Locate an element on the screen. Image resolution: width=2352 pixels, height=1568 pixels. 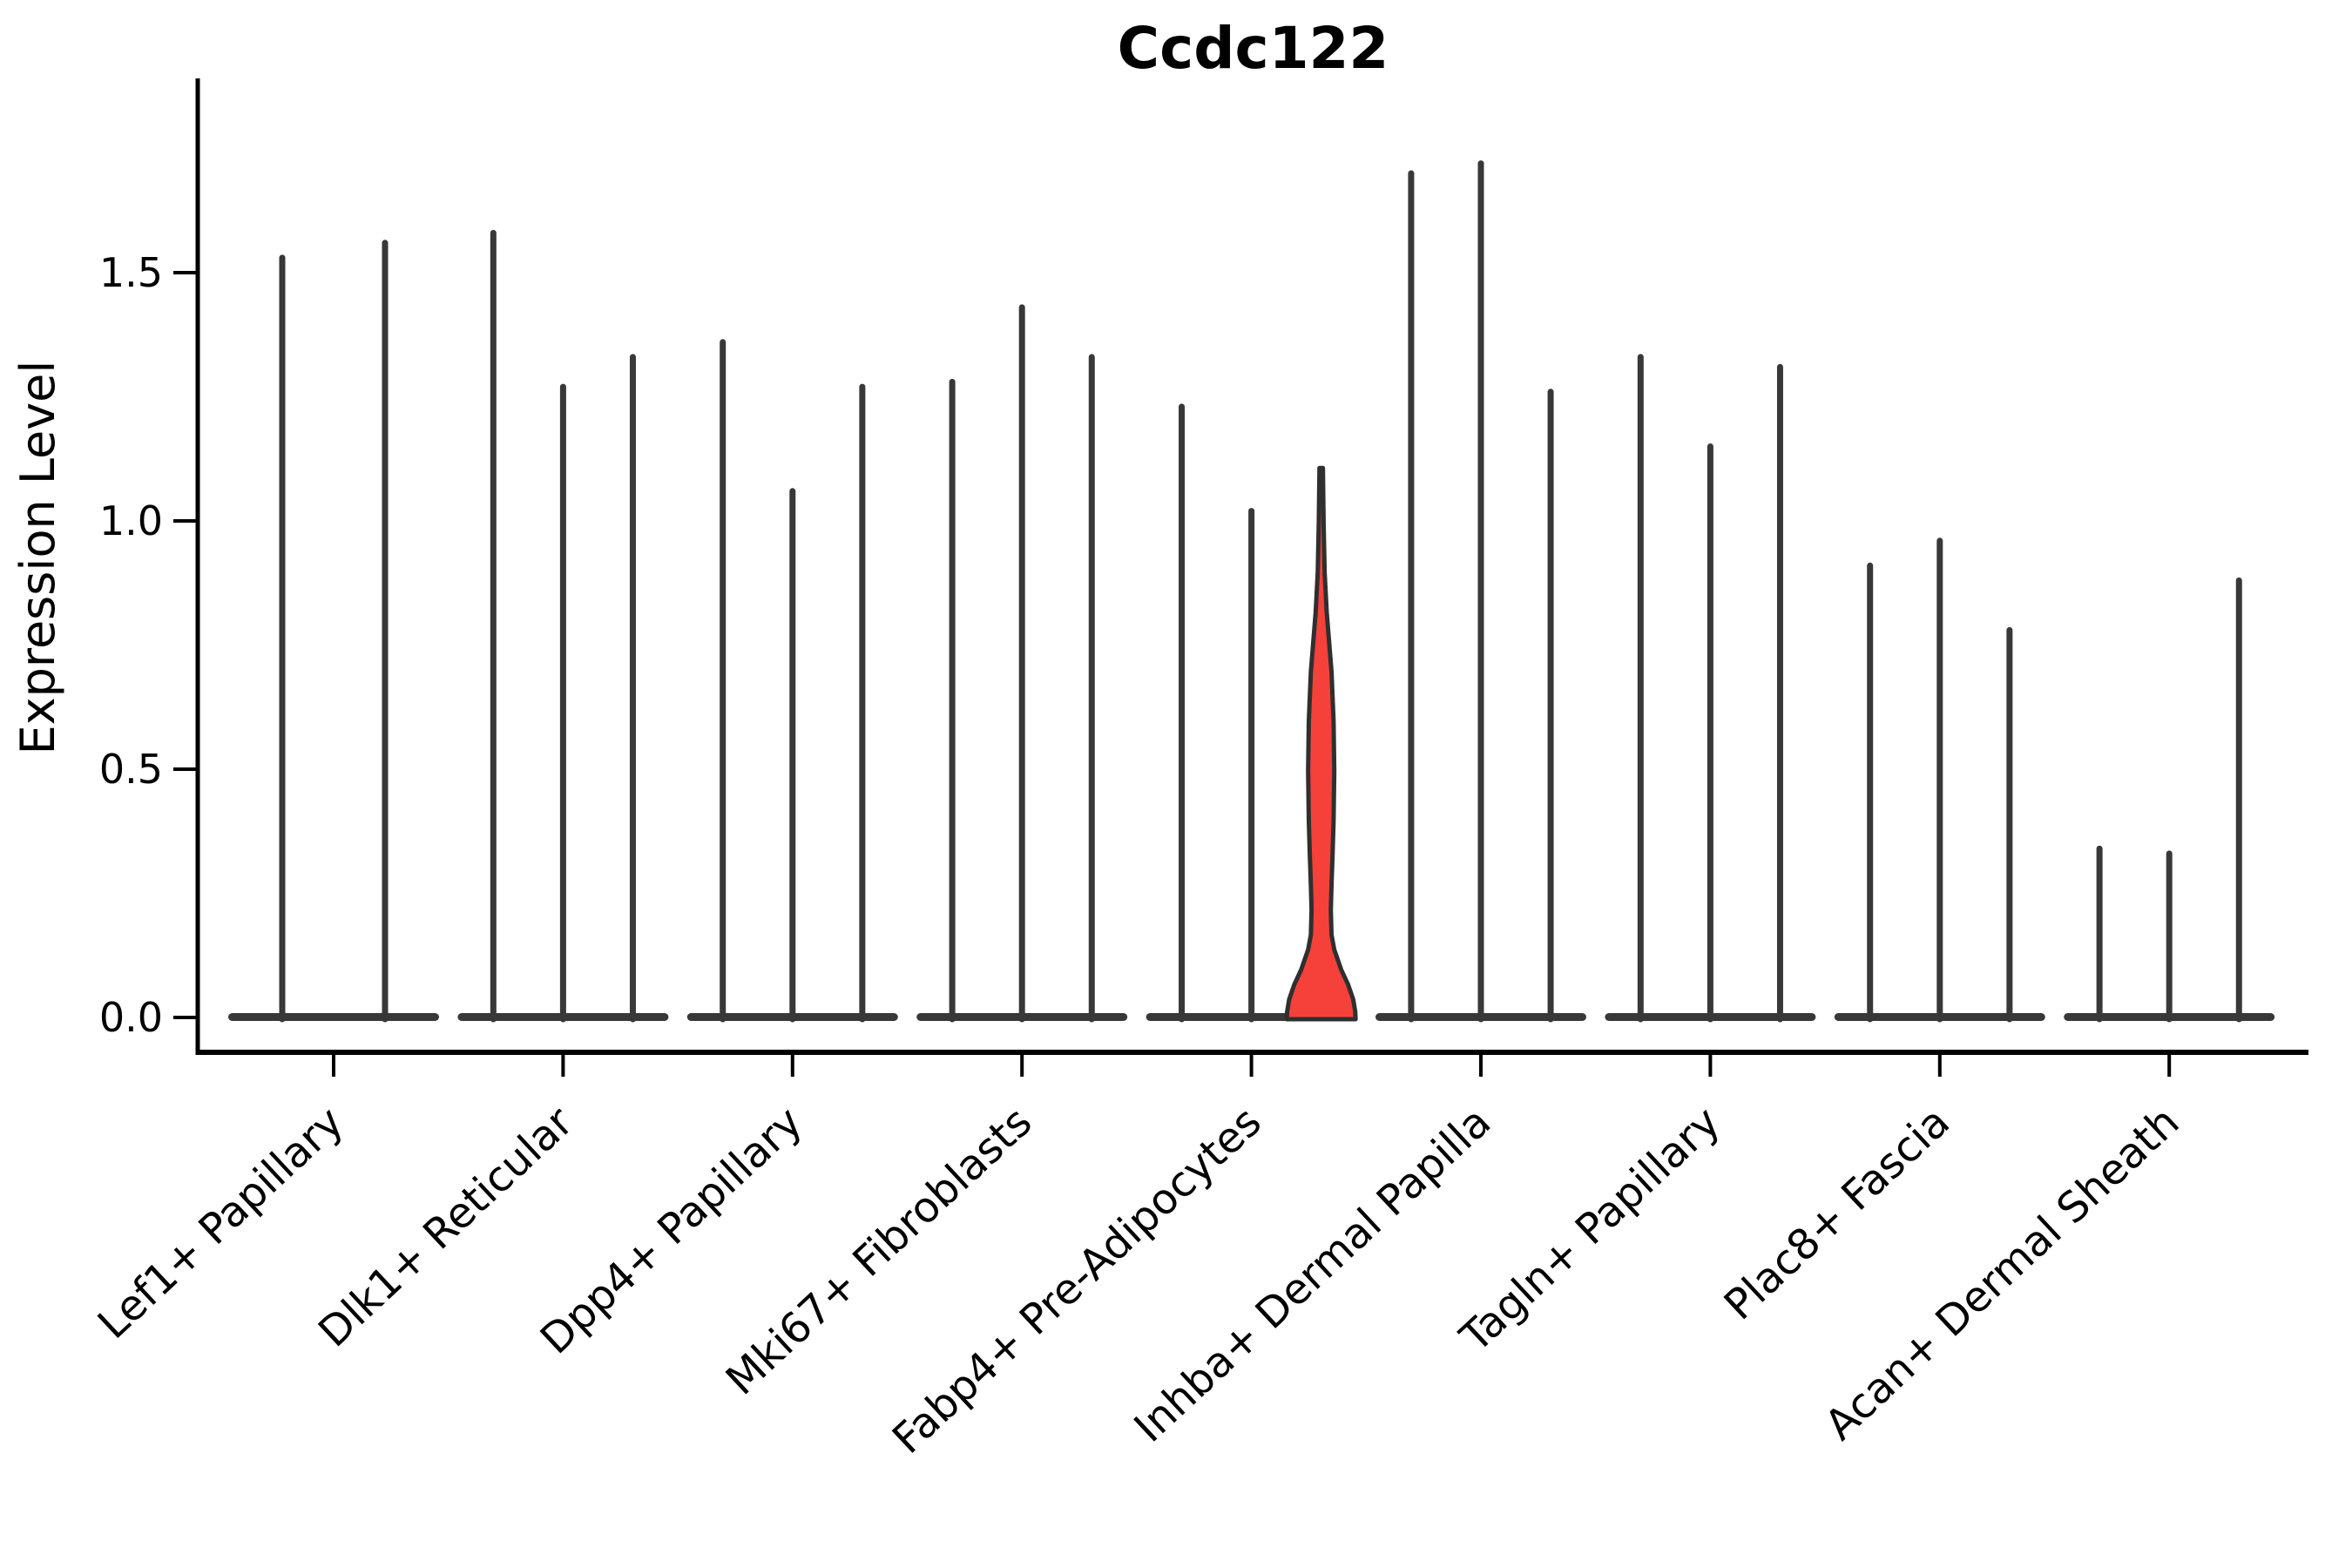
x-tick-label: Plac8+ Fascia is located at coordinates (1837, 1214).